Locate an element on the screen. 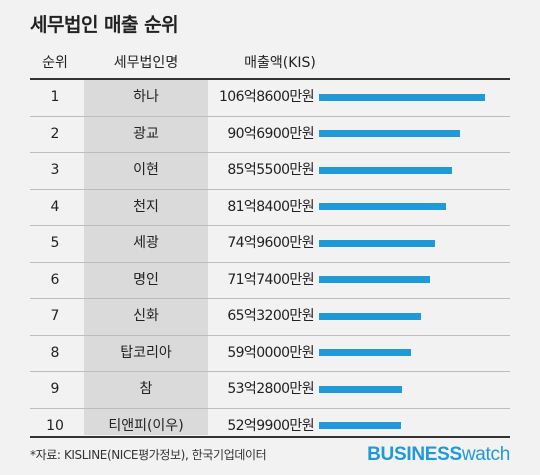 The image size is (540, 475). firm-name: 탑코리아 is located at coordinates (146, 352).